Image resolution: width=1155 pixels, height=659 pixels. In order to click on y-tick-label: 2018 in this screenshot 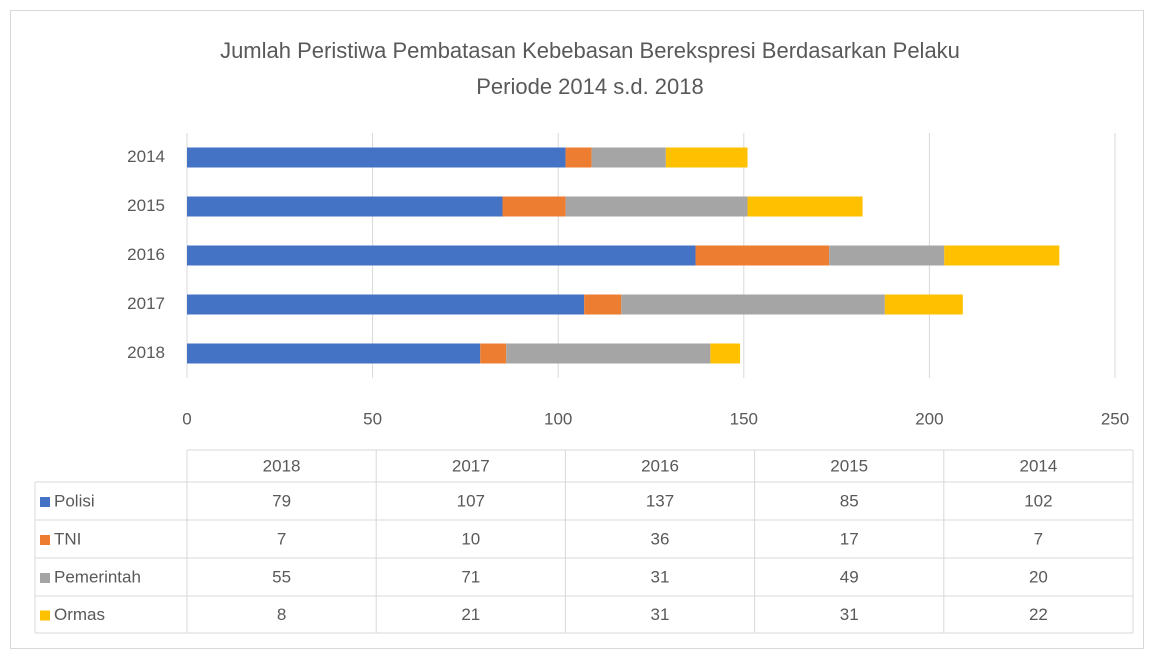, I will do `click(146, 352)`.